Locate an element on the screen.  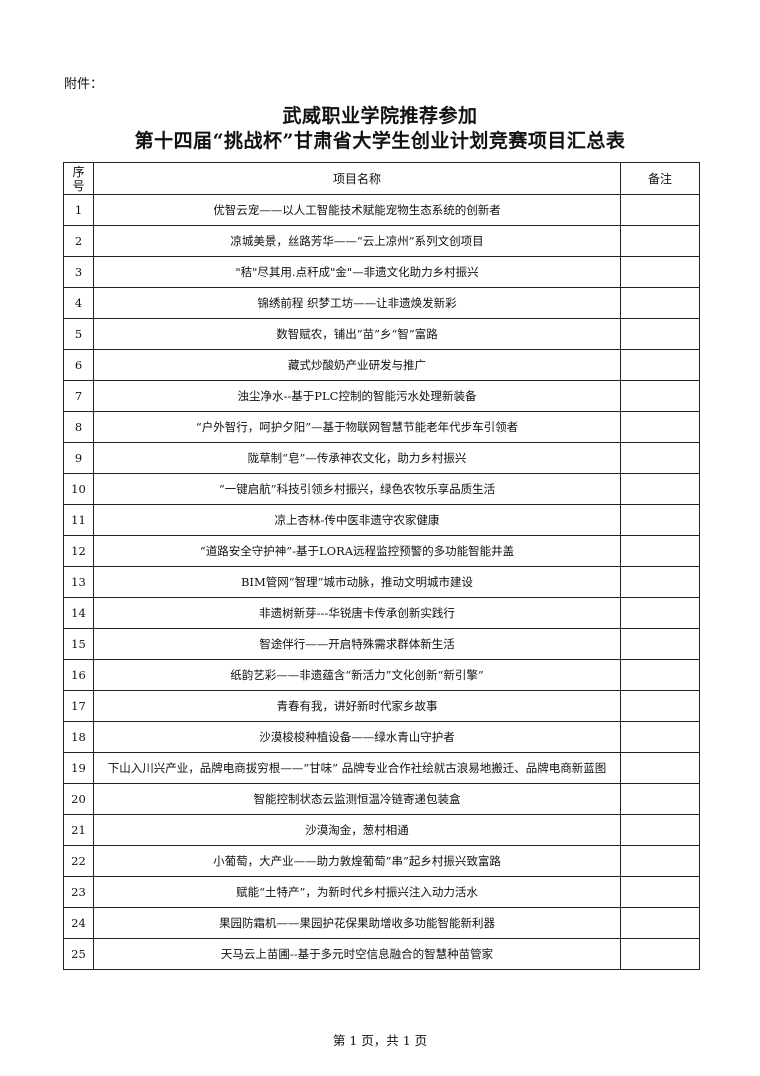
table-row: 20 智能控制状态云监测恒温冷链寄递包装盒 is located at coordinates (381, 799).